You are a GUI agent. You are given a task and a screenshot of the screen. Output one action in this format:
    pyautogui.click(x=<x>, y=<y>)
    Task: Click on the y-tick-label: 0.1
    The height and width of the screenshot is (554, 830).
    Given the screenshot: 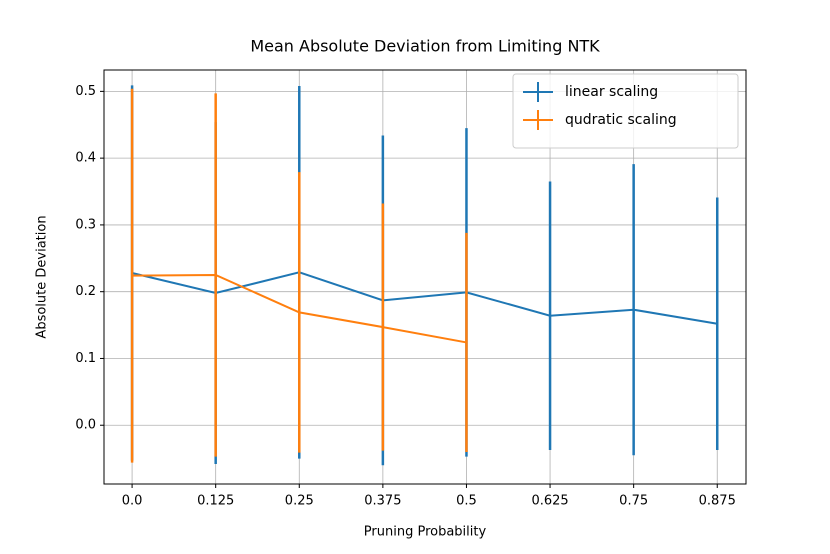 What is the action you would take?
    pyautogui.click(x=85, y=358)
    